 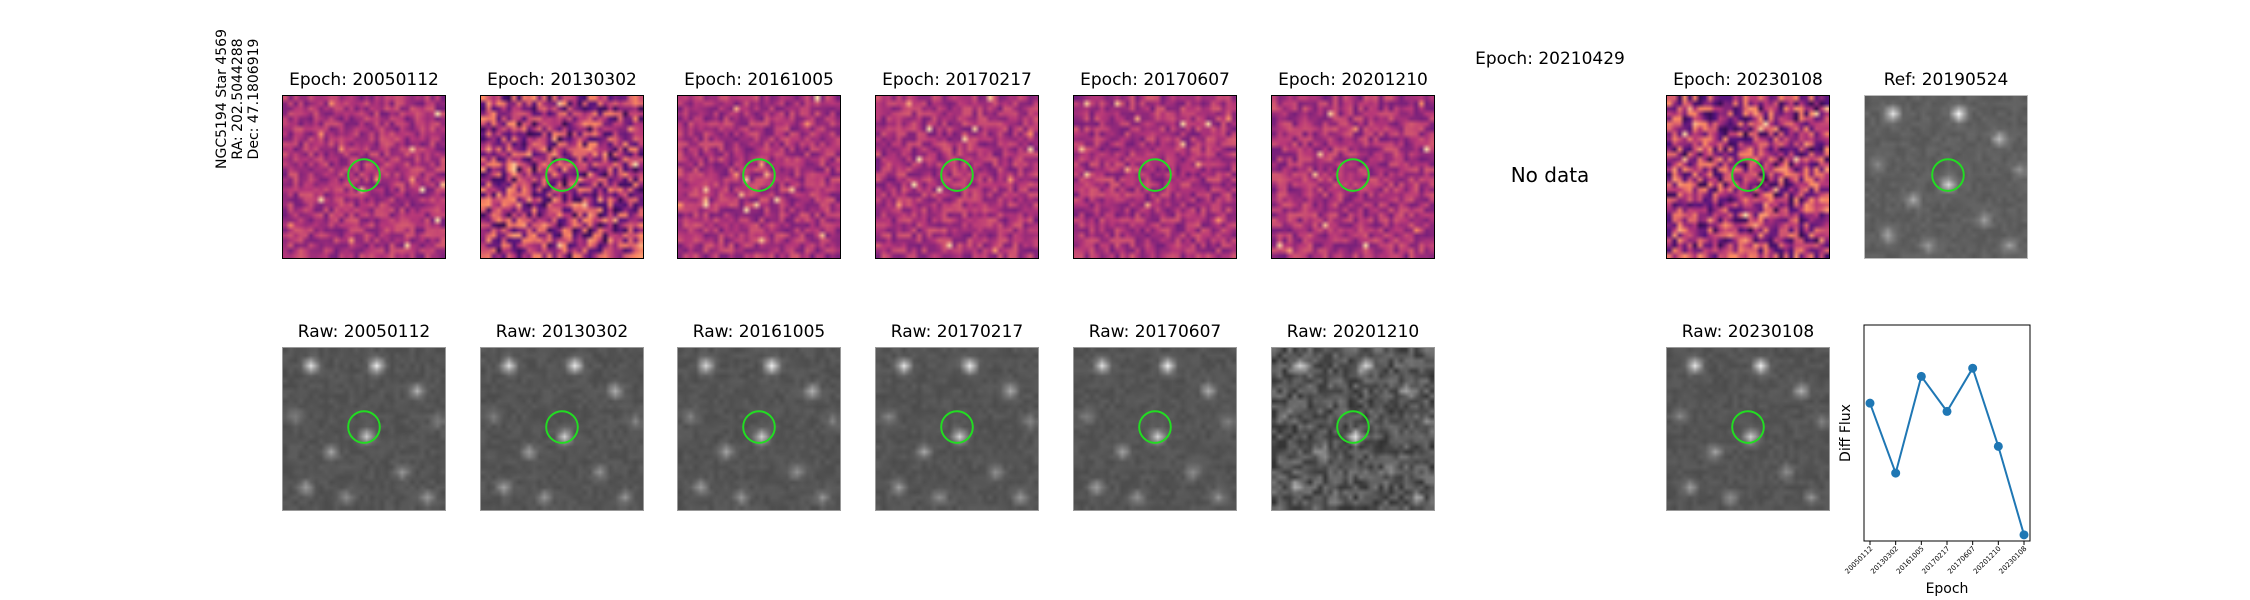 I want to click on ref-title: Ref: 20190524, so click(x=1946, y=80).